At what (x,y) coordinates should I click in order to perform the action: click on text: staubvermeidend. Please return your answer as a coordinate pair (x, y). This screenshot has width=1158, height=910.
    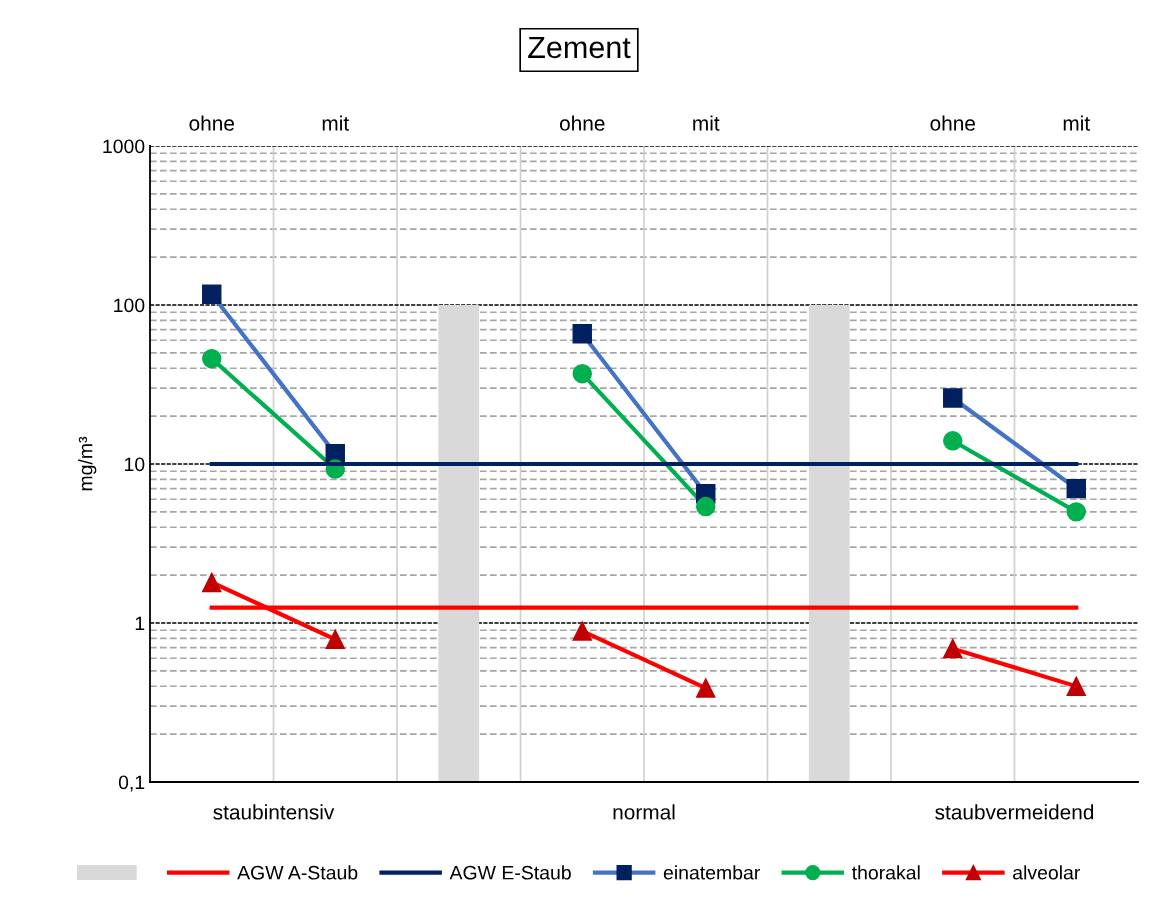
    Looking at the image, I should click on (1014, 812).